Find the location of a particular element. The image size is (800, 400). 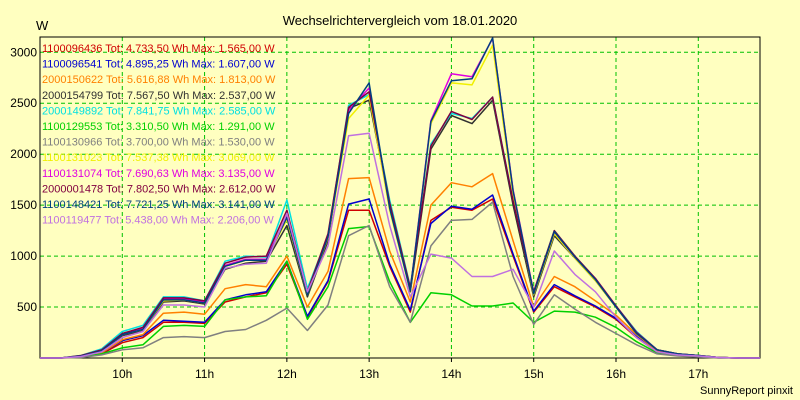

chart-title: Wechselrichtervergleich vom 18.01.2020 is located at coordinates (400, 20).